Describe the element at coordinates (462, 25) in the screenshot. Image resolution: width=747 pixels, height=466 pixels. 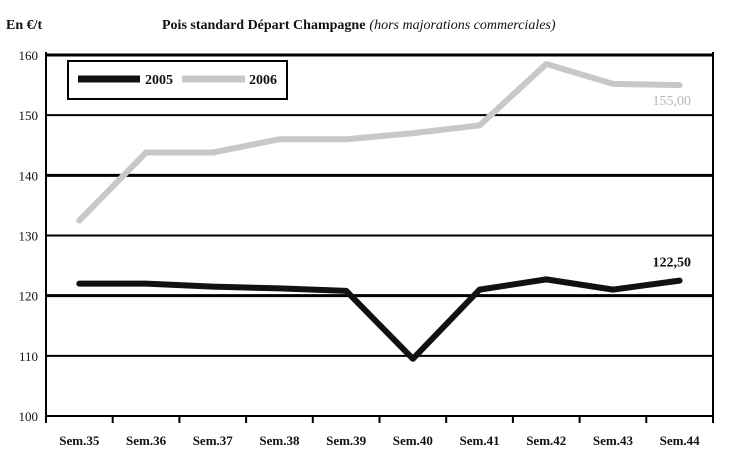
I see `chart-title-note: (hors majorations commerciales)` at that location.